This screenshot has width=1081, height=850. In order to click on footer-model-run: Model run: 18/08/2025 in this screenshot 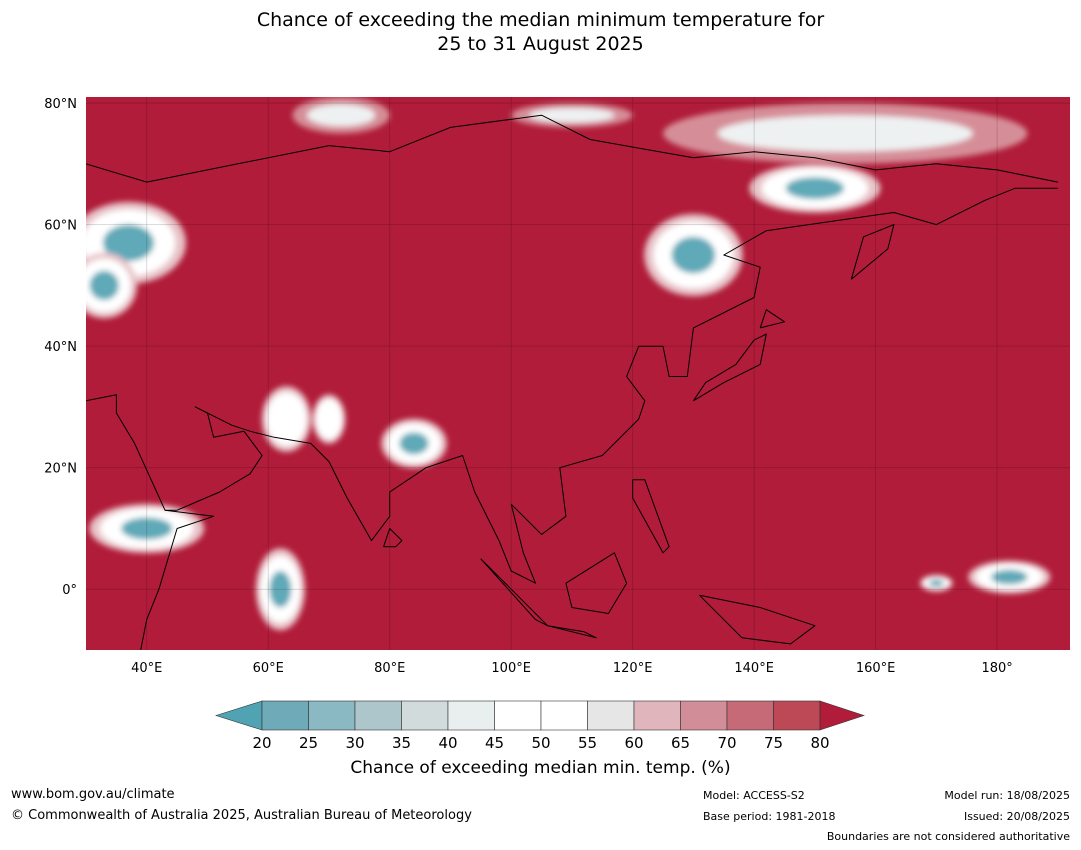, I will do `click(1007, 795)`.